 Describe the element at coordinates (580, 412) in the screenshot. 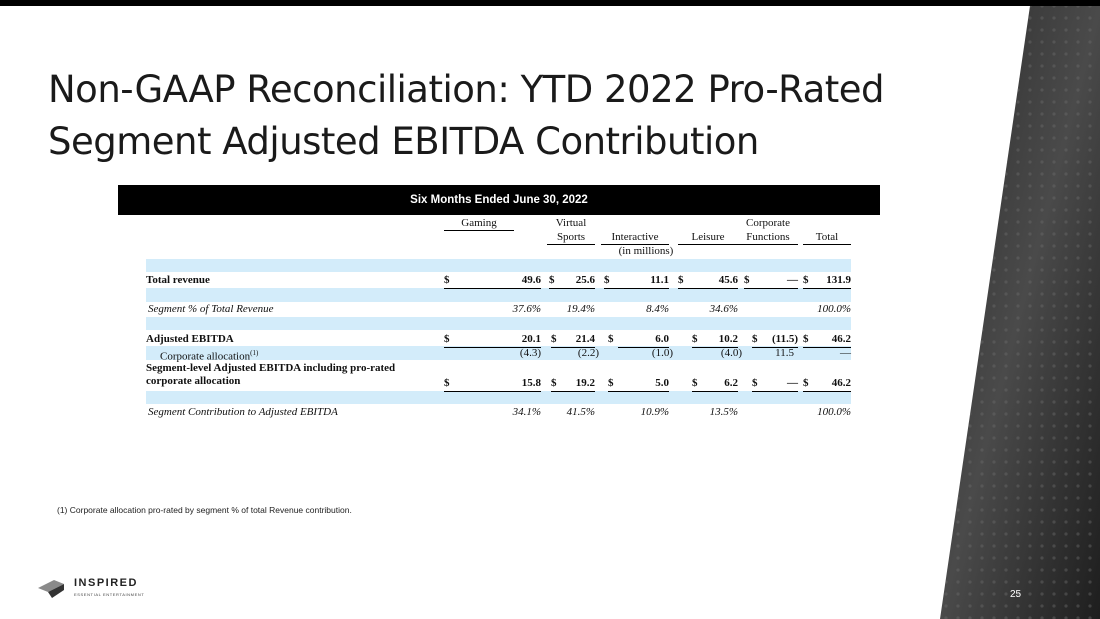

I see `cell-virtual-sports: 41.5%` at that location.